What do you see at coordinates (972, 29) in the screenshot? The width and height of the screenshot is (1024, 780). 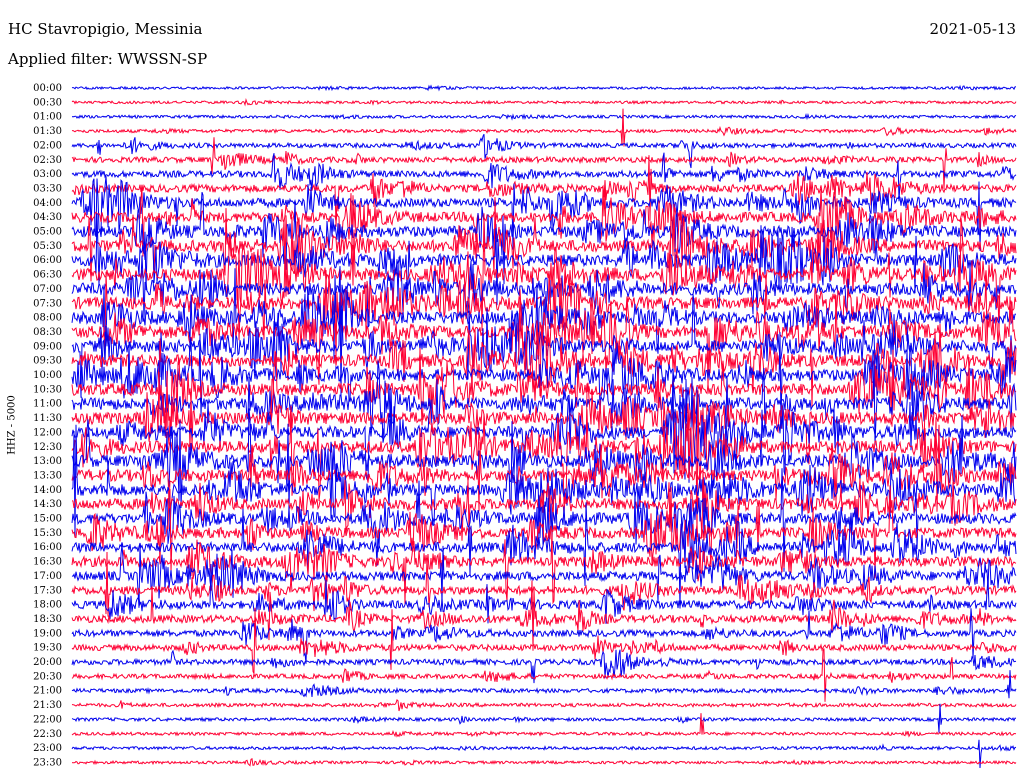 I see `date-label: 2021-05-13` at bounding box center [972, 29].